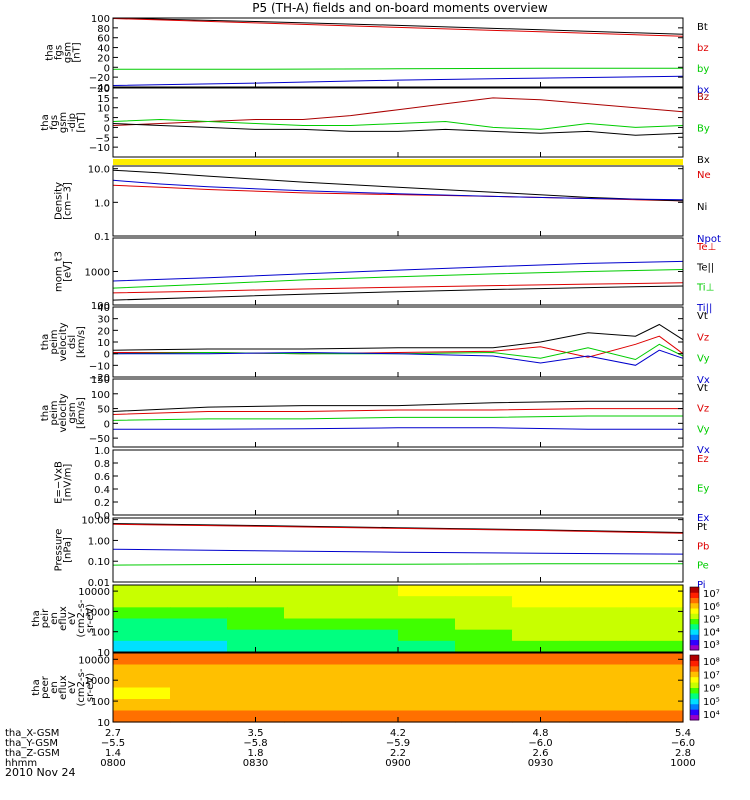 This screenshot has width=750, height=800. Describe the element at coordinates (103, 331) in the screenshot. I see `y-tick-label: 20` at that location.